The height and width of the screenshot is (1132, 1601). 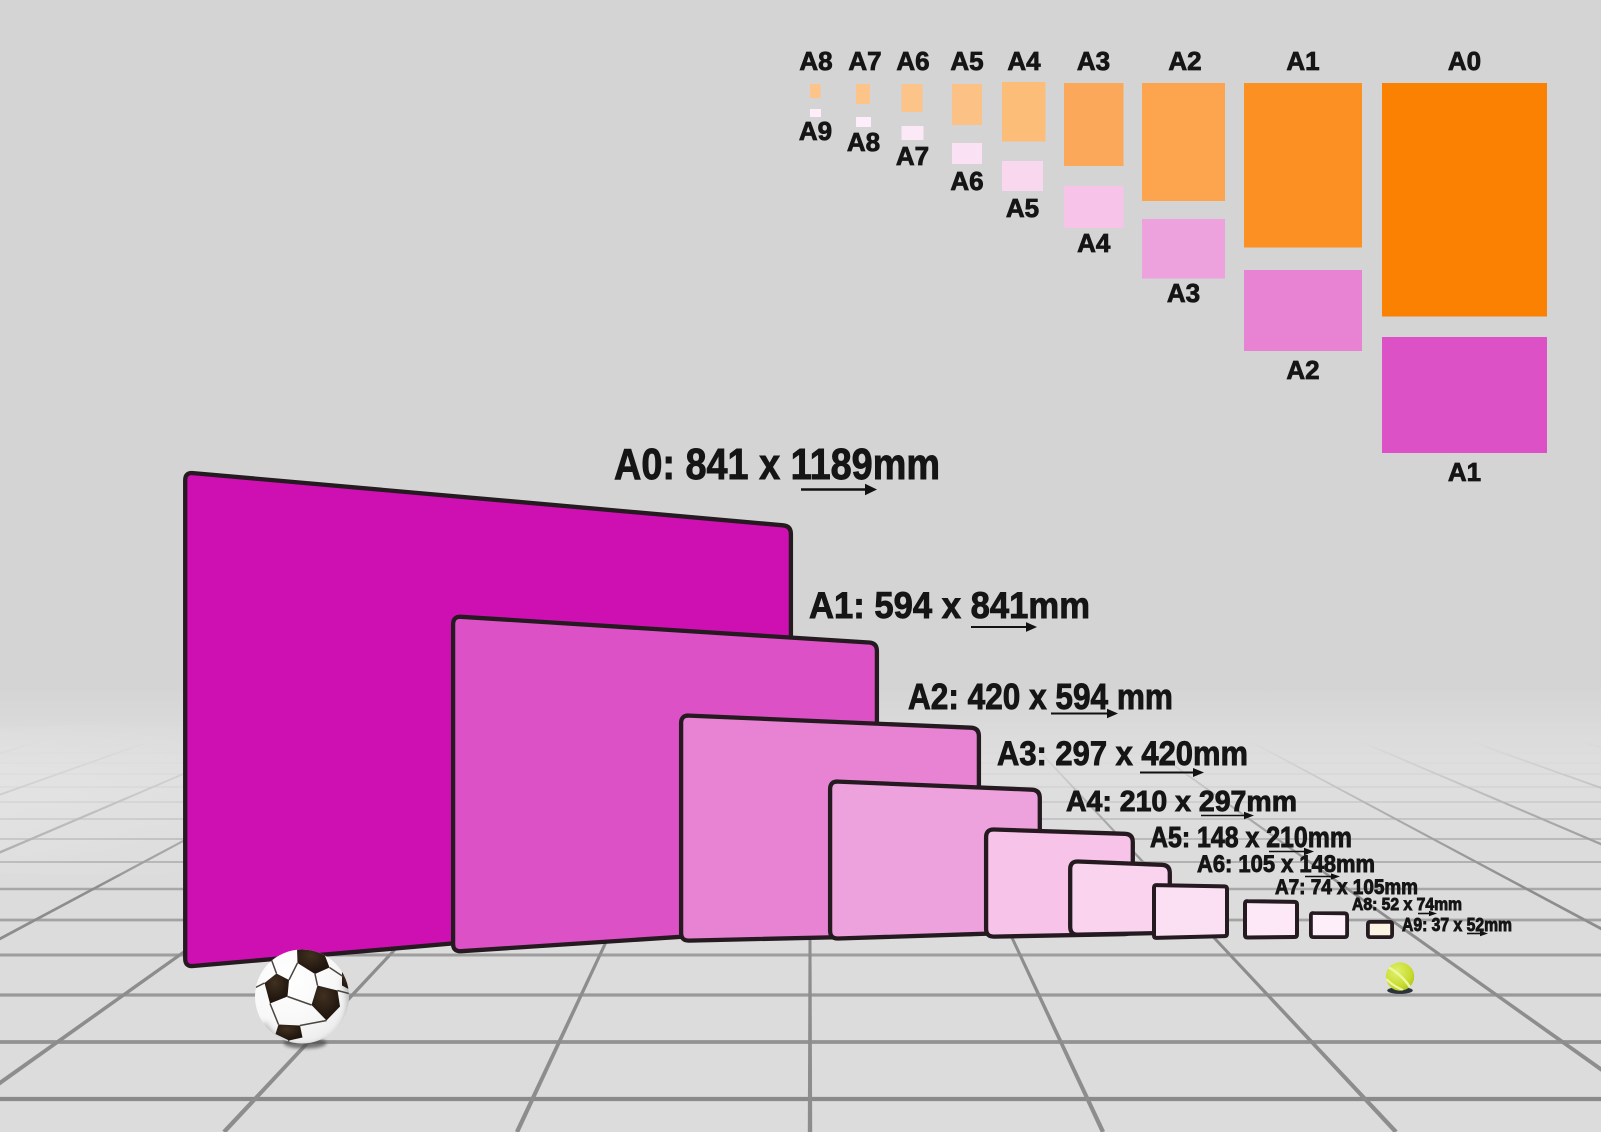 What do you see at coordinates (815, 131) in the screenshot?
I see `svg-text: A9` at bounding box center [815, 131].